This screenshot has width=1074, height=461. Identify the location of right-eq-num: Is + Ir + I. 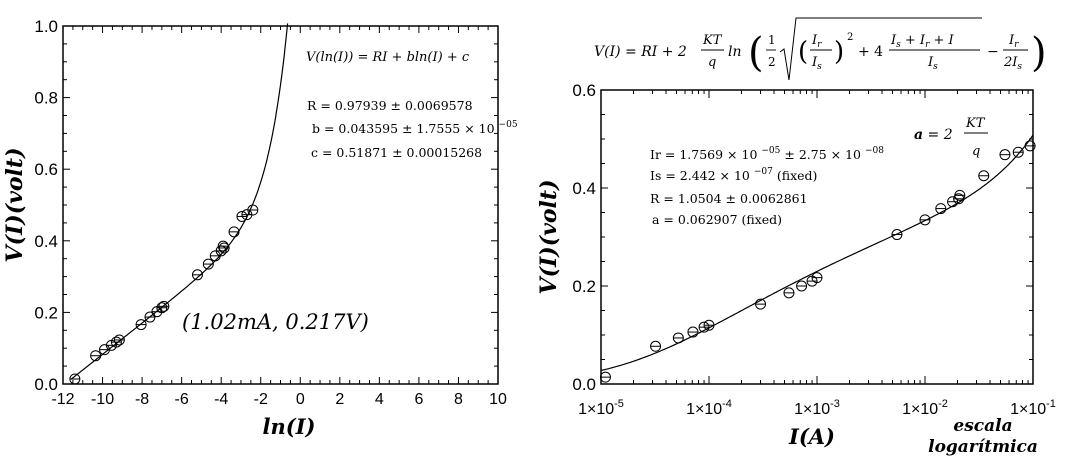
(922, 41).